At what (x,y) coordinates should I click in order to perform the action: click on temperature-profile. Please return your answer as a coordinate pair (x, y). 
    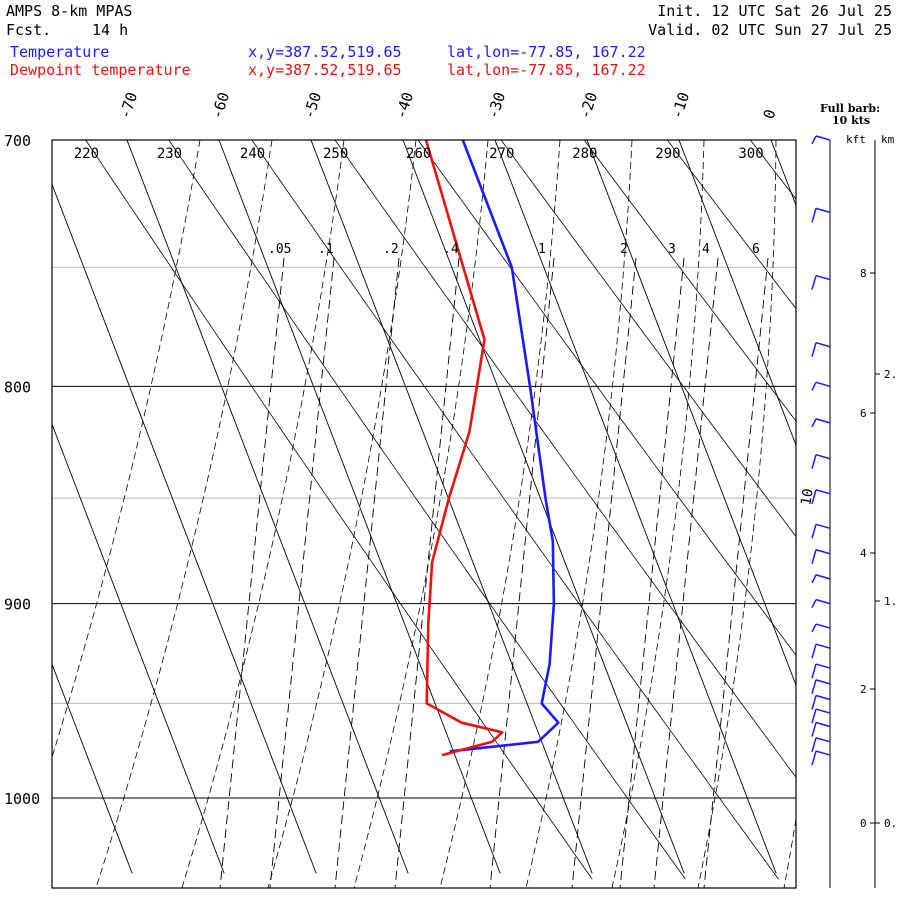
    Looking at the image, I should click on (504, 446).